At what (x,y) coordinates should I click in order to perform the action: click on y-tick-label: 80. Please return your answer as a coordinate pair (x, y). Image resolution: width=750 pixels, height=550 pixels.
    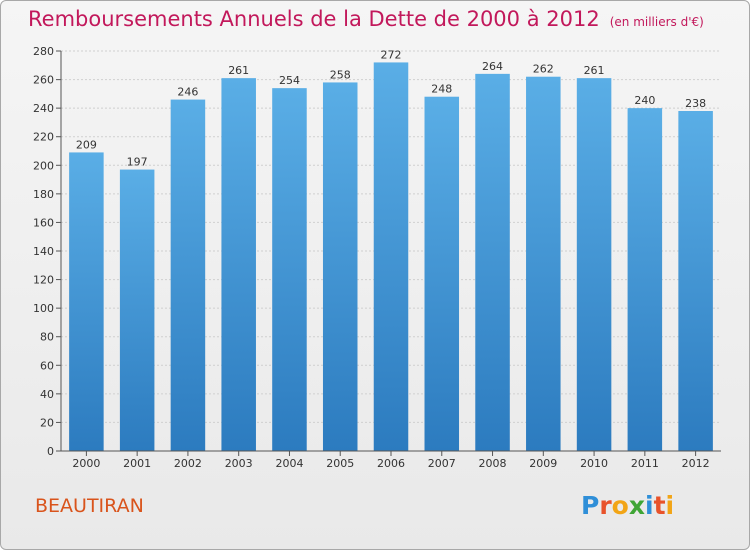
    Looking at the image, I should click on (47, 337).